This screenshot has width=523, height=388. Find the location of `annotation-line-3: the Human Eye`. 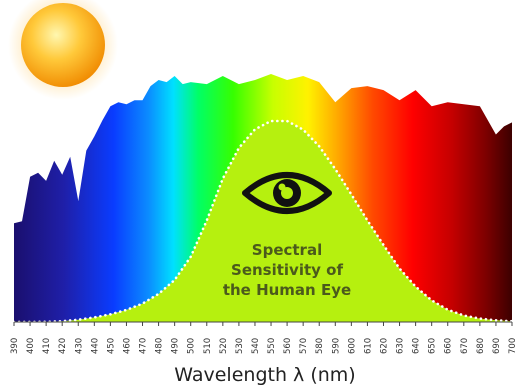

annotation-line-3: the Human Eye is located at coordinates (287, 290).